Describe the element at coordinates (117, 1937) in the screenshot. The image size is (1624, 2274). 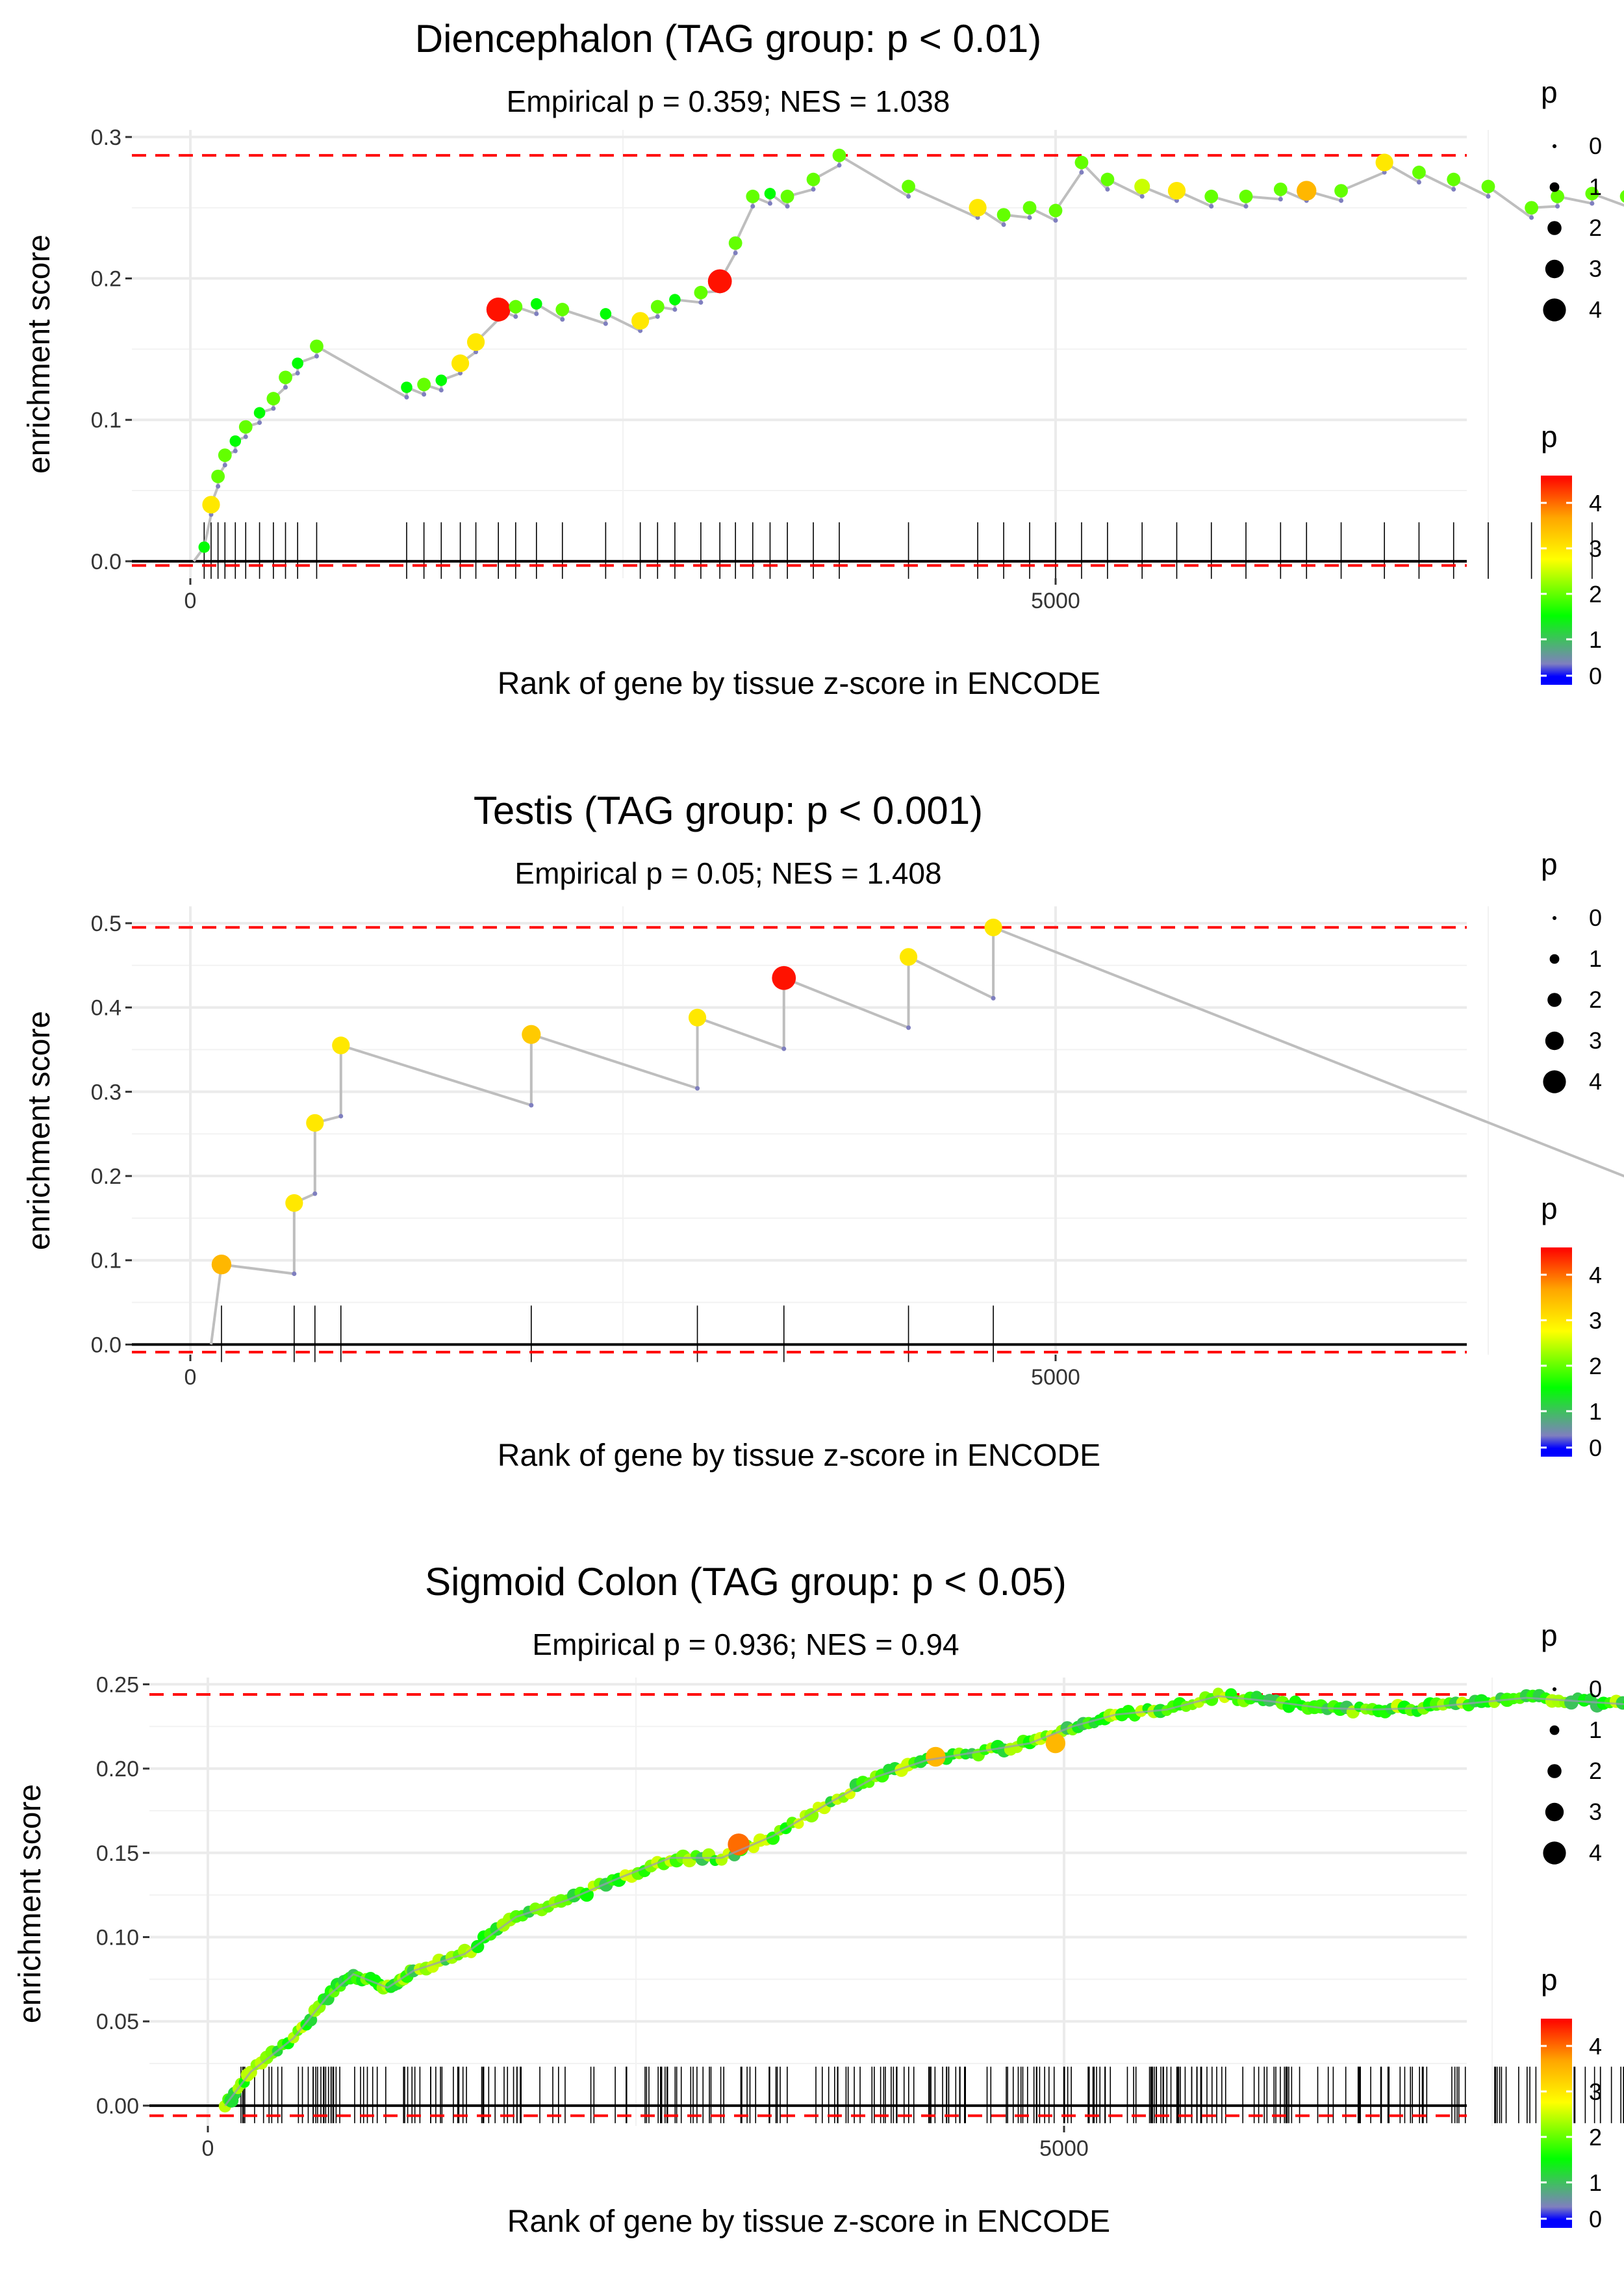
I see `y-tick-label: 0.10` at that location.